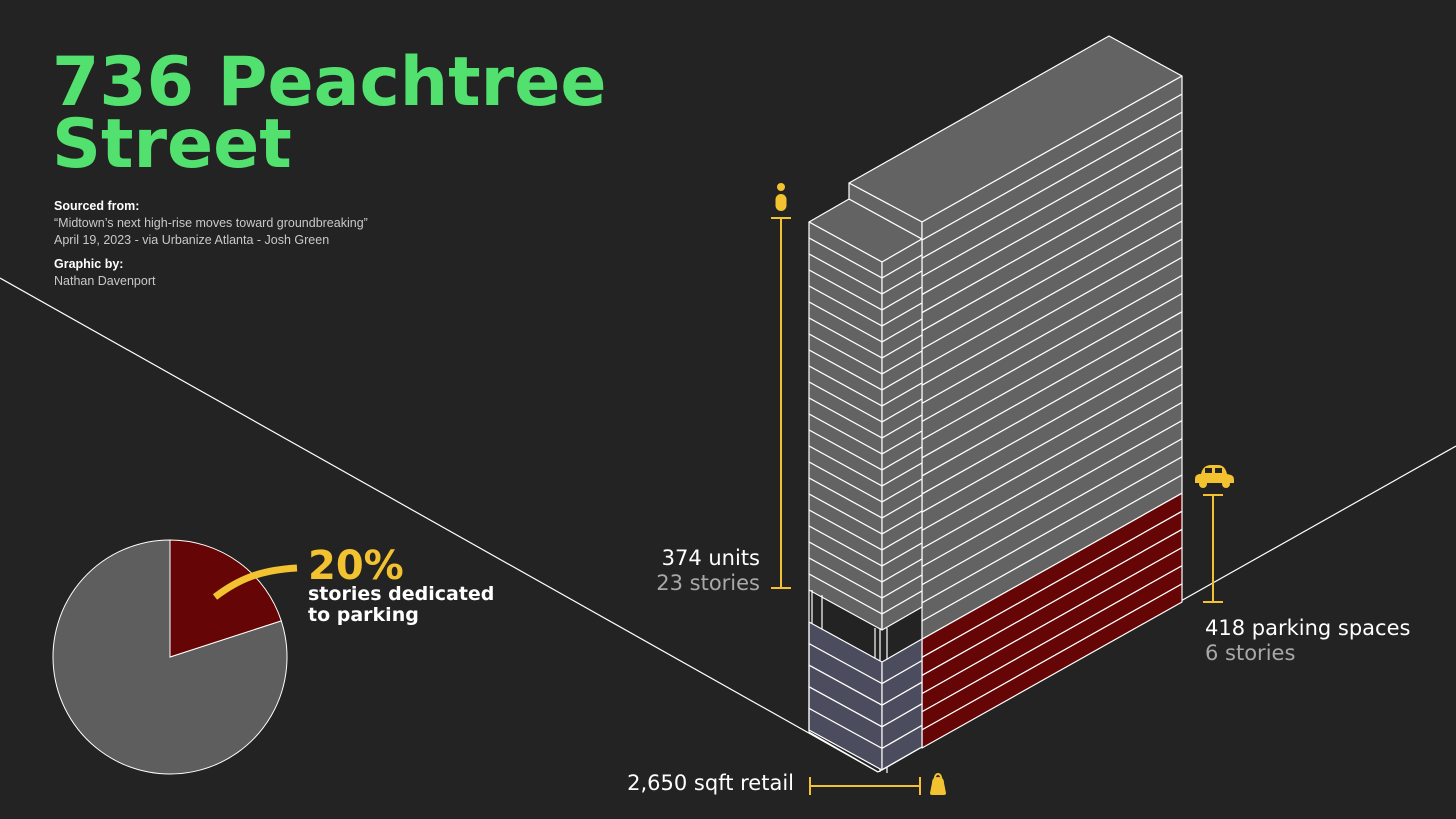 This screenshot has width=1456, height=819. What do you see at coordinates (1052, 412) in the screenshot?
I see `slab-right-face` at bounding box center [1052, 412].